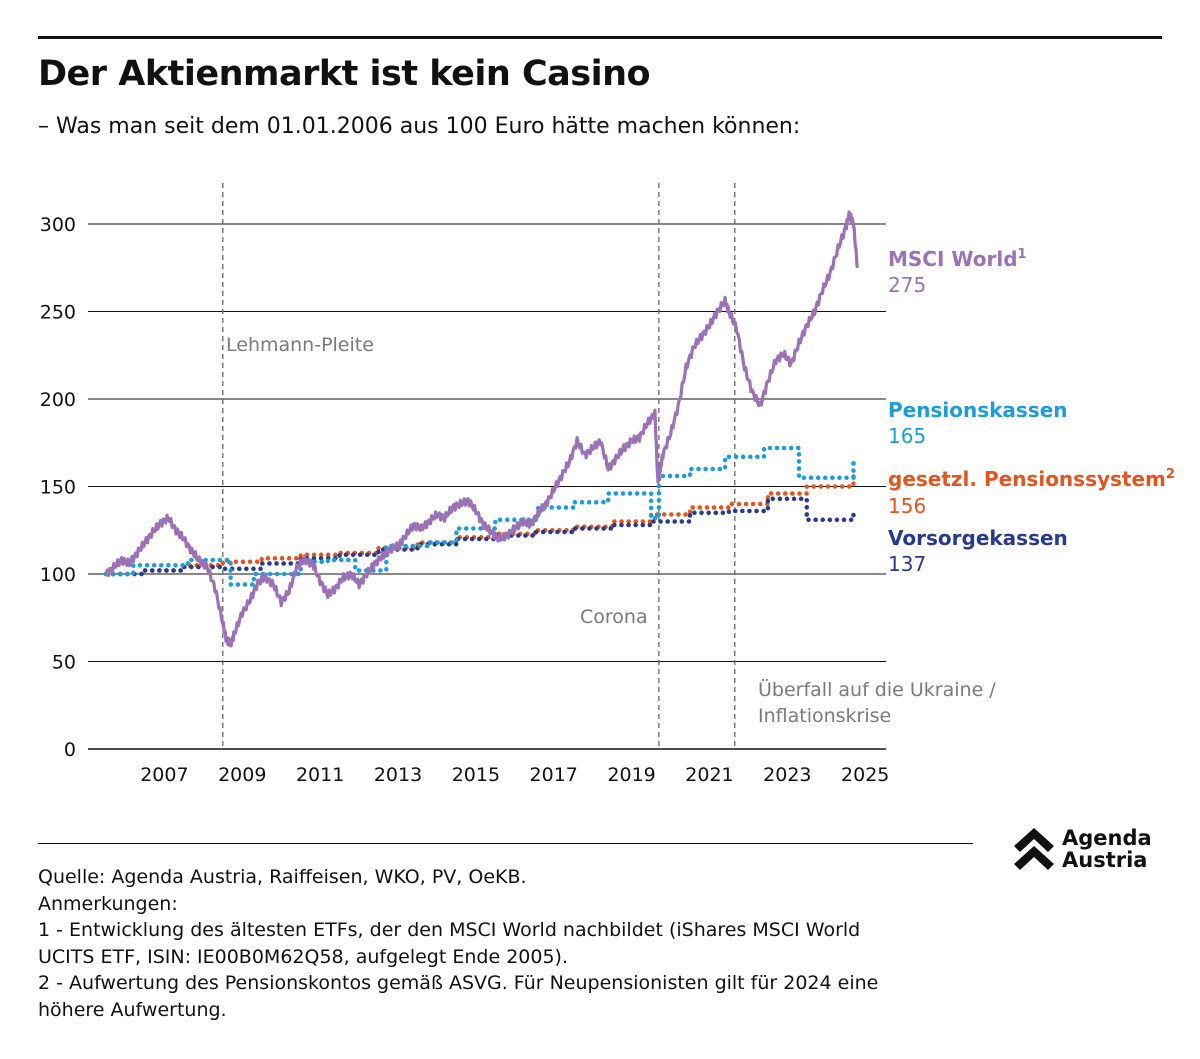  I want to click on y-tick-label: 150, so click(58, 488).